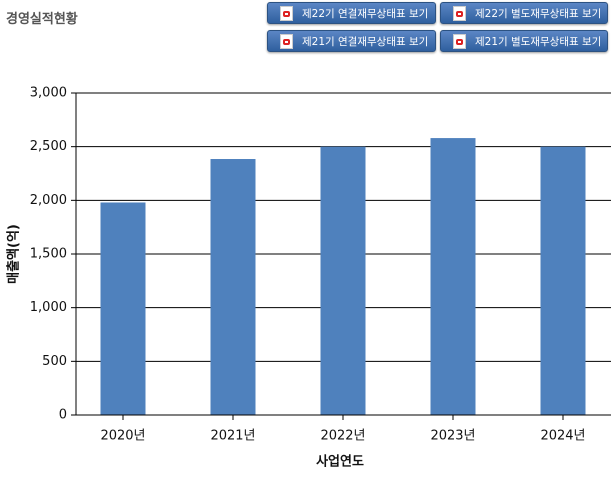 The height and width of the screenshot is (487, 611). Describe the element at coordinates (54, 361) in the screenshot. I see `y-tick-label: 500` at that location.